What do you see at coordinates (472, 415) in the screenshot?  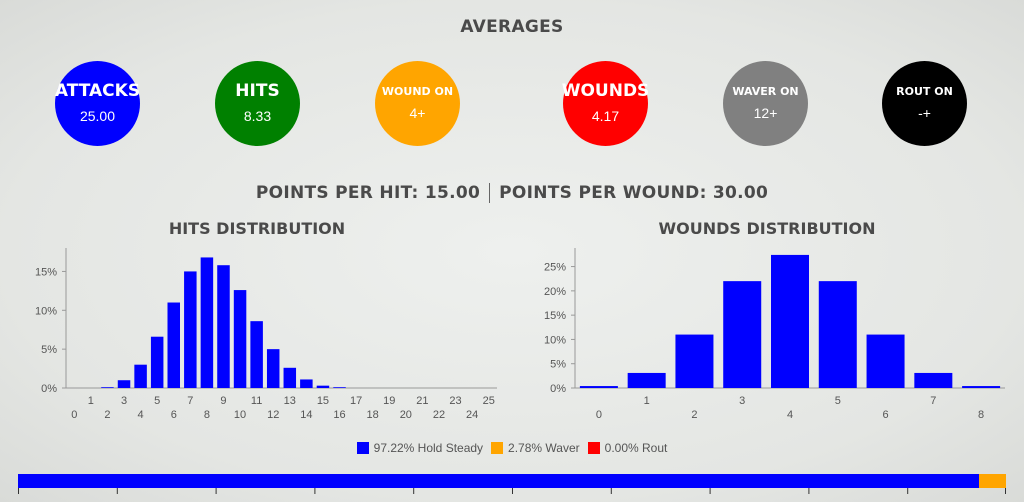 I see `hits-x-tick-label: 24` at bounding box center [472, 415].